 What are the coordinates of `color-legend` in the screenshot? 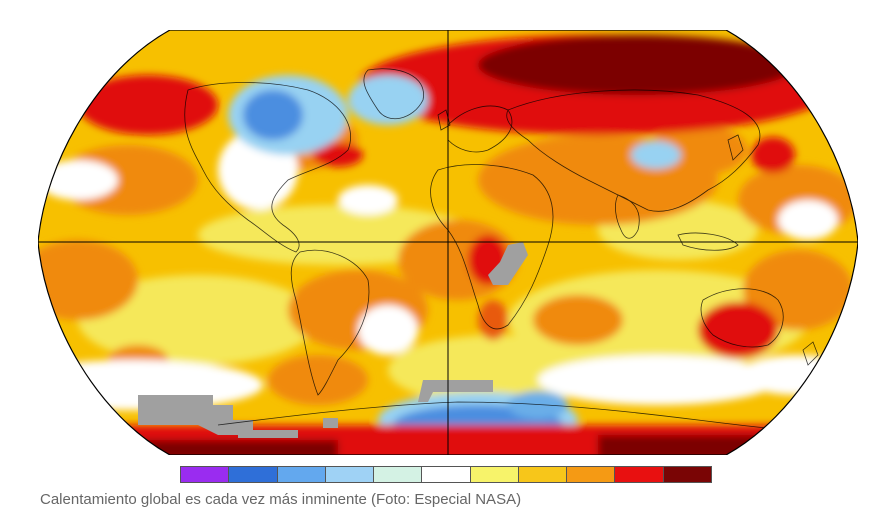 It's located at (446, 474).